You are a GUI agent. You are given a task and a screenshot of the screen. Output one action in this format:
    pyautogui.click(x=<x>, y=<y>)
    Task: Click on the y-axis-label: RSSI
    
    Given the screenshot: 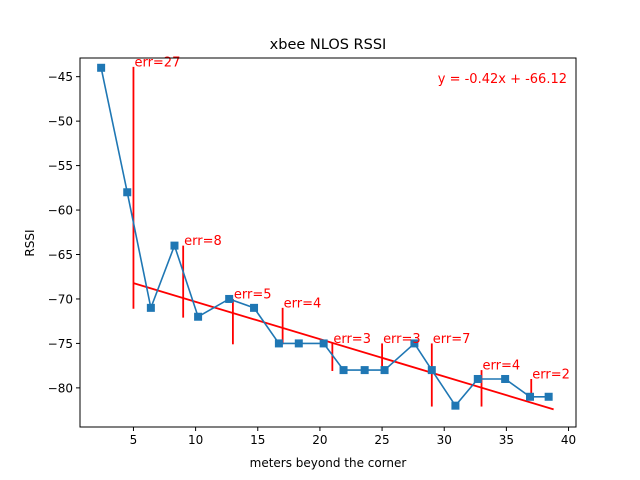 What is the action you would take?
    pyautogui.click(x=30, y=242)
    